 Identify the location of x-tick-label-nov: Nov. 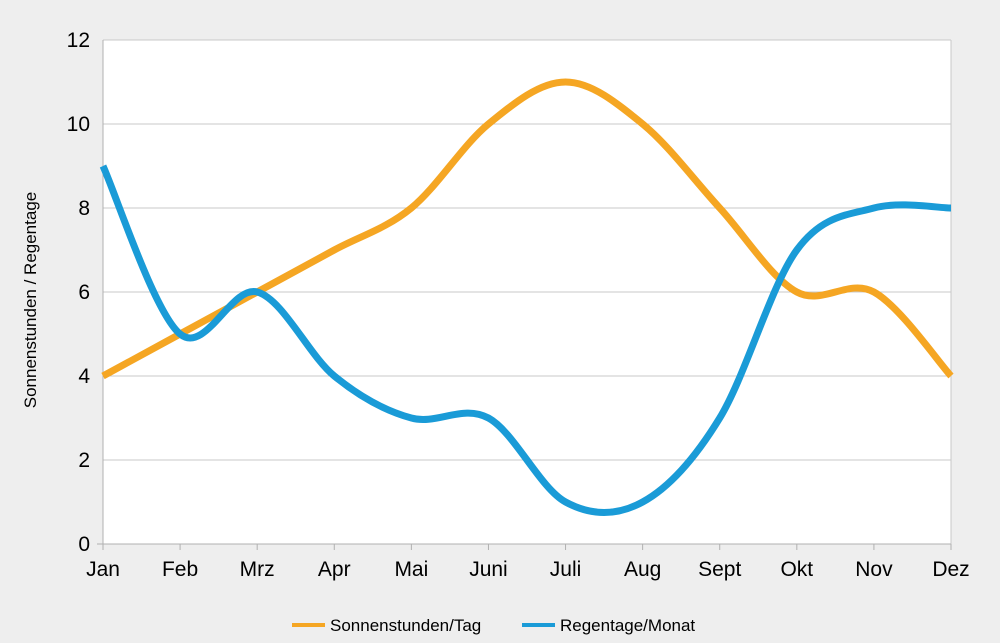
(874, 569).